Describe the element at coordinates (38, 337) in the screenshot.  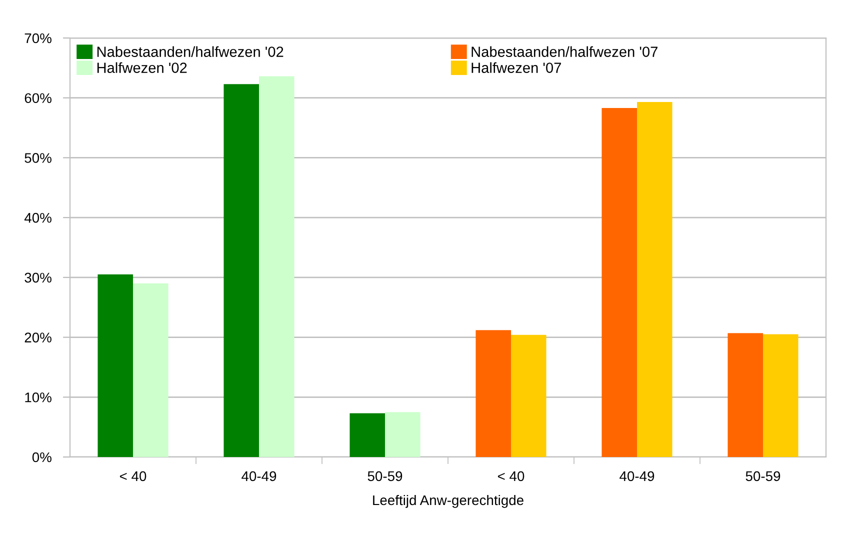
I see `y-tick-label: 20%` at that location.